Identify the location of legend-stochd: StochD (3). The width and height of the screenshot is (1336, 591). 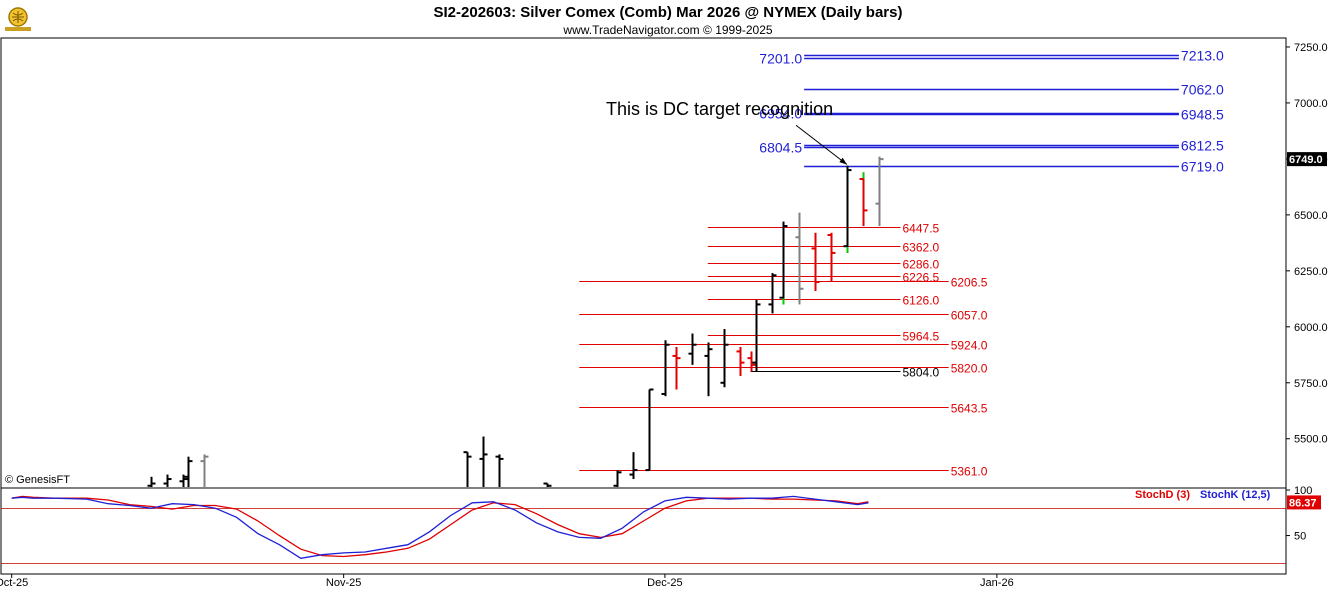
(1162, 495).